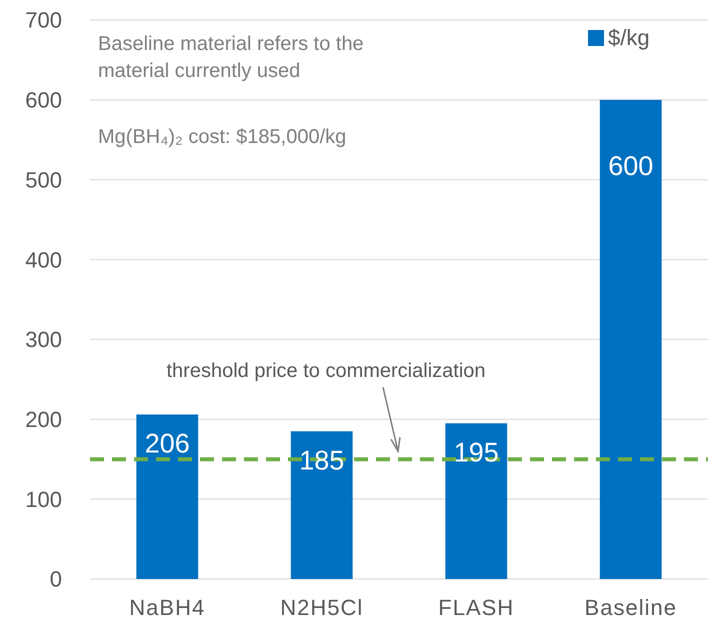 The height and width of the screenshot is (638, 721). Describe the element at coordinates (322, 607) in the screenshot. I see `x-tick-label: N2H5Cl` at that location.